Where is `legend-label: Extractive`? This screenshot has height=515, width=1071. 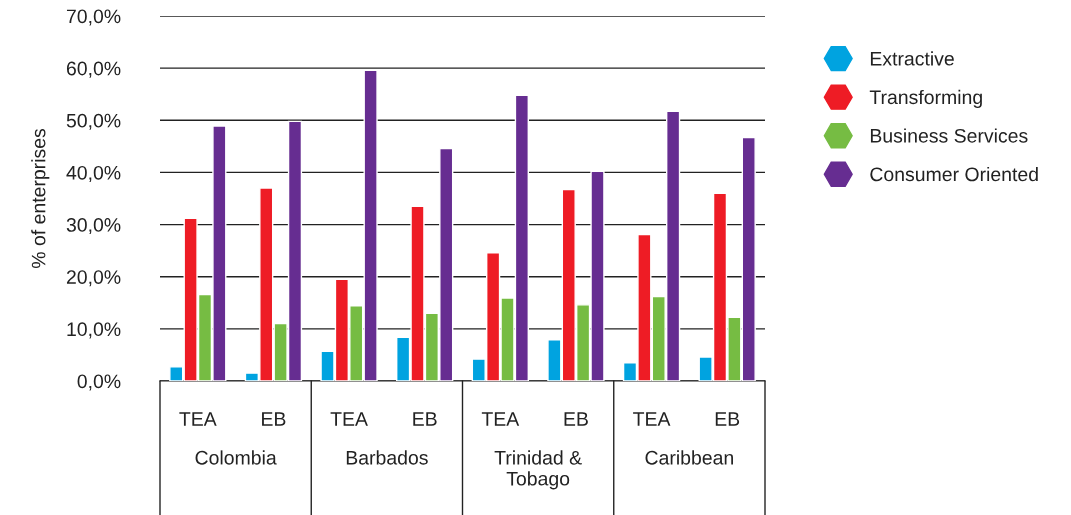 legend-label: Extractive is located at coordinates (912, 58).